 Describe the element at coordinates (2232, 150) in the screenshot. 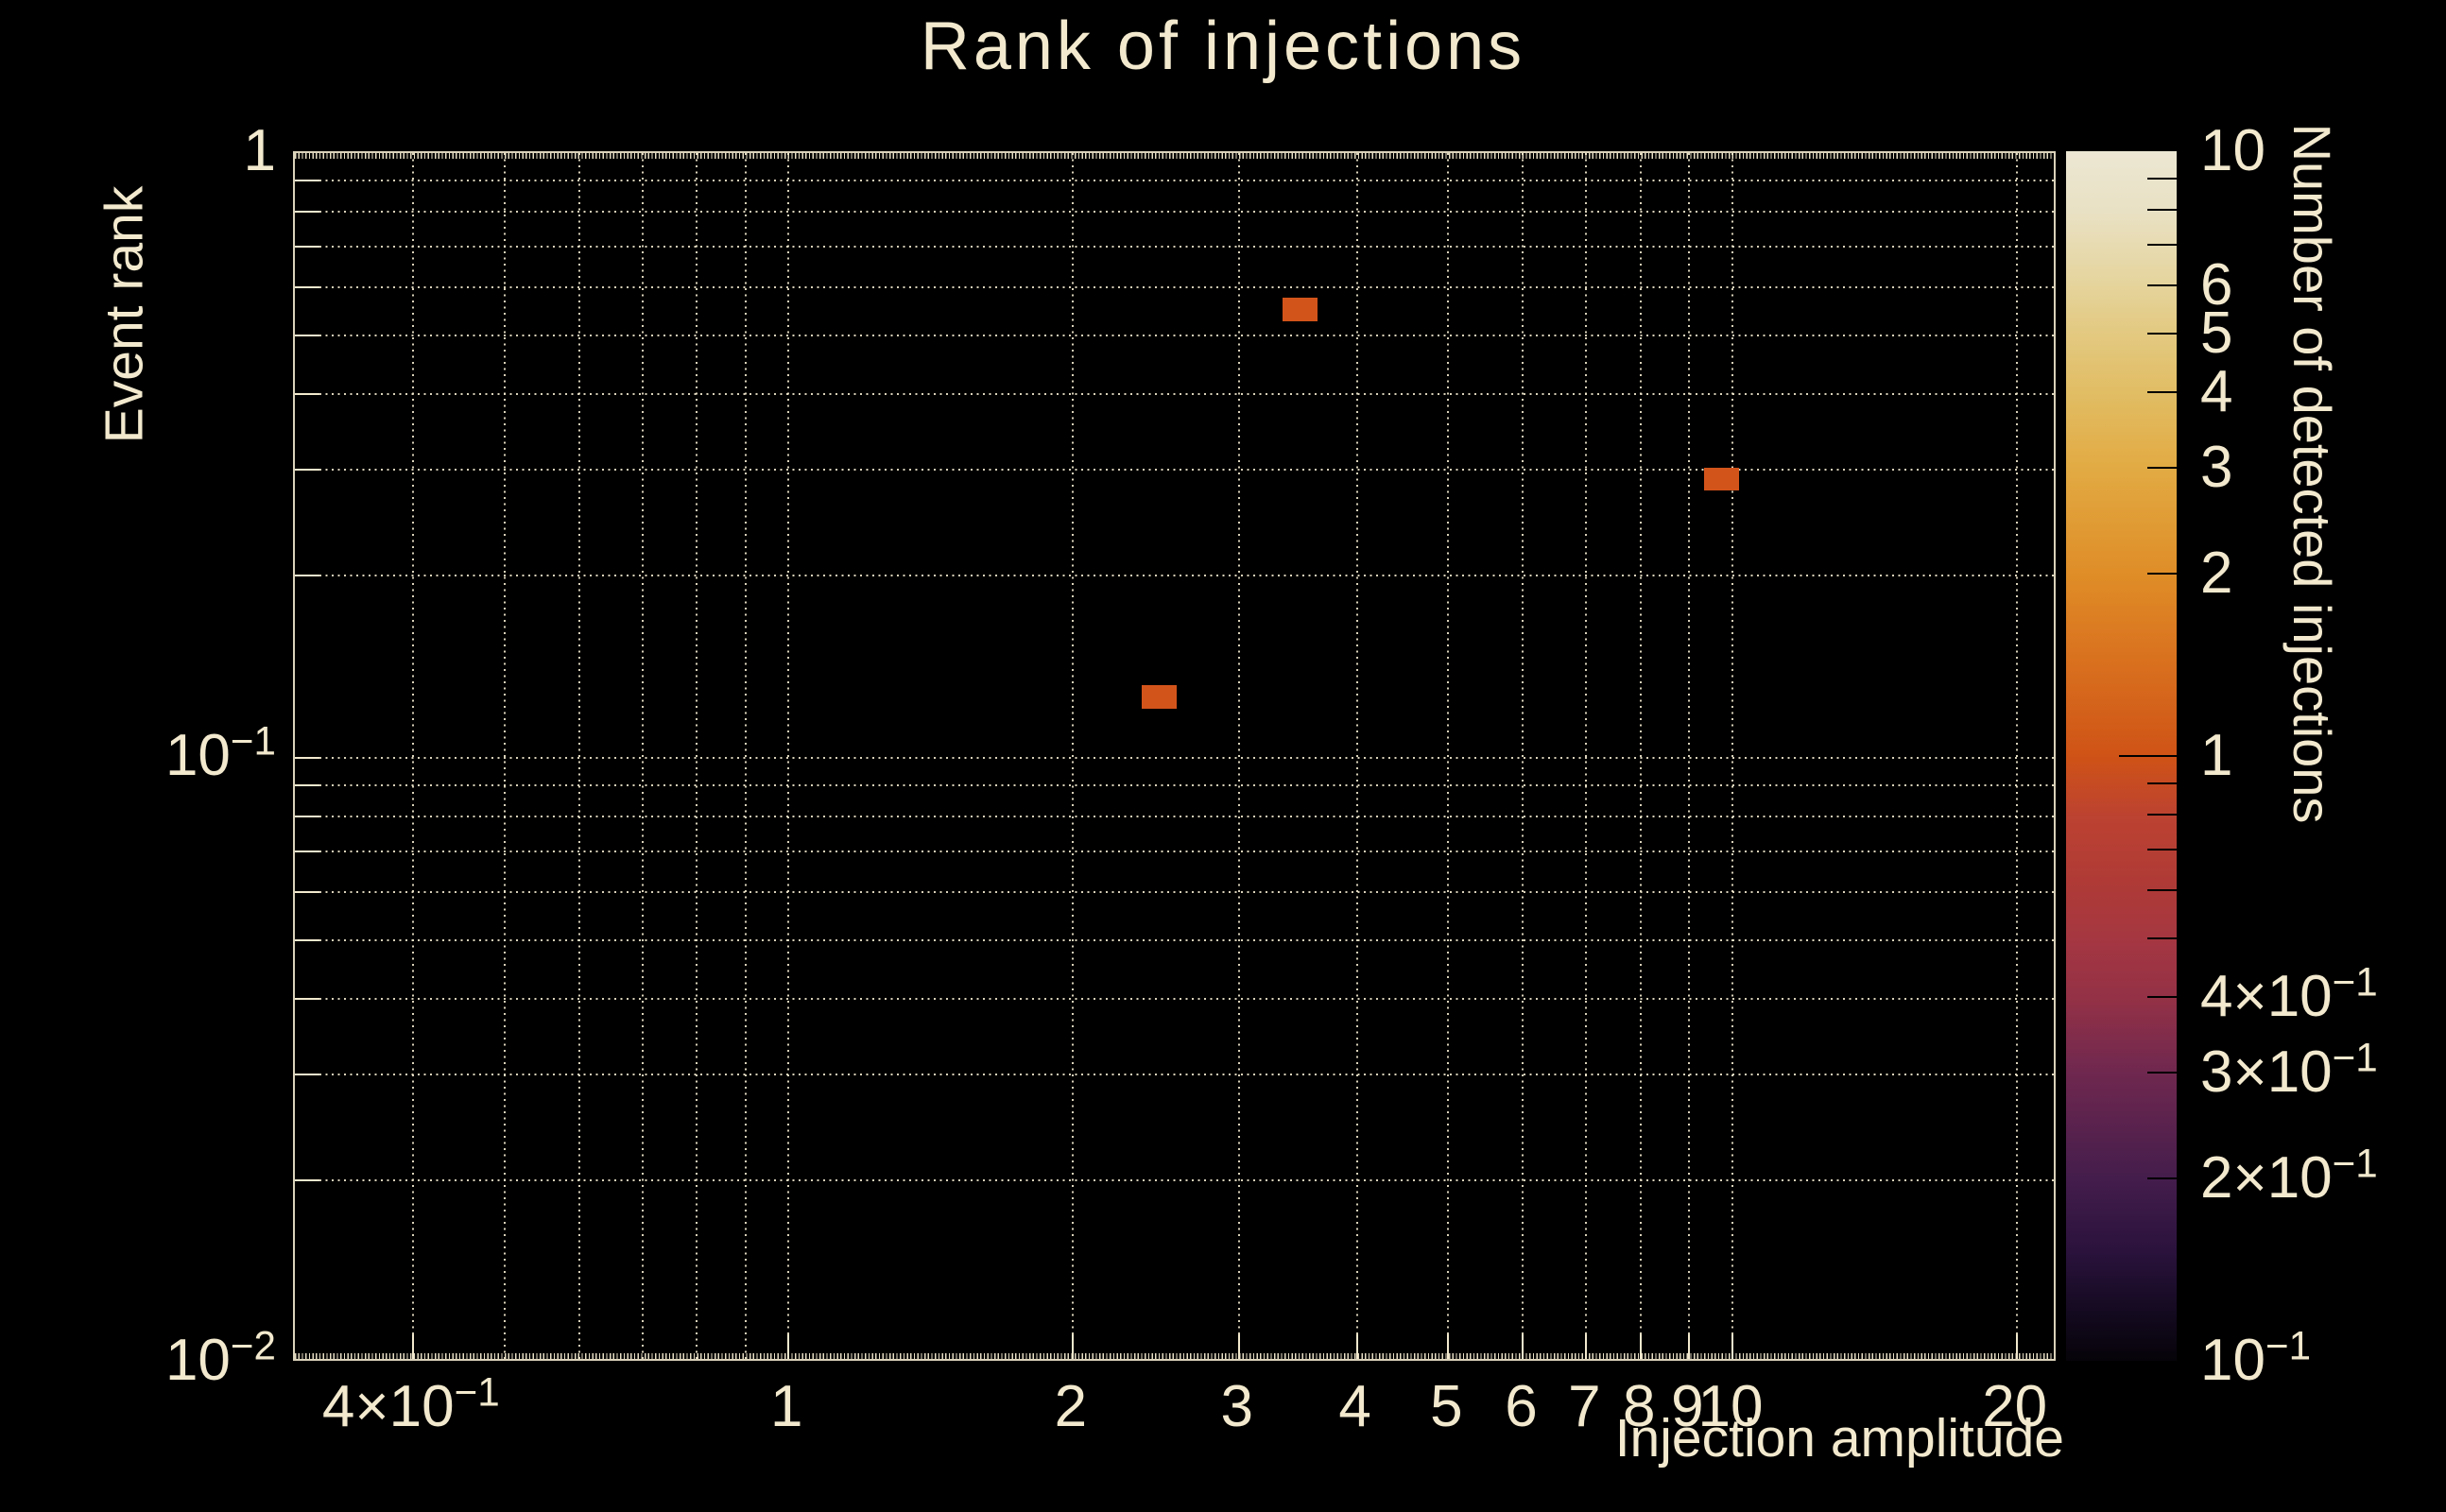

I see `colorbar-tick-label: 10` at that location.